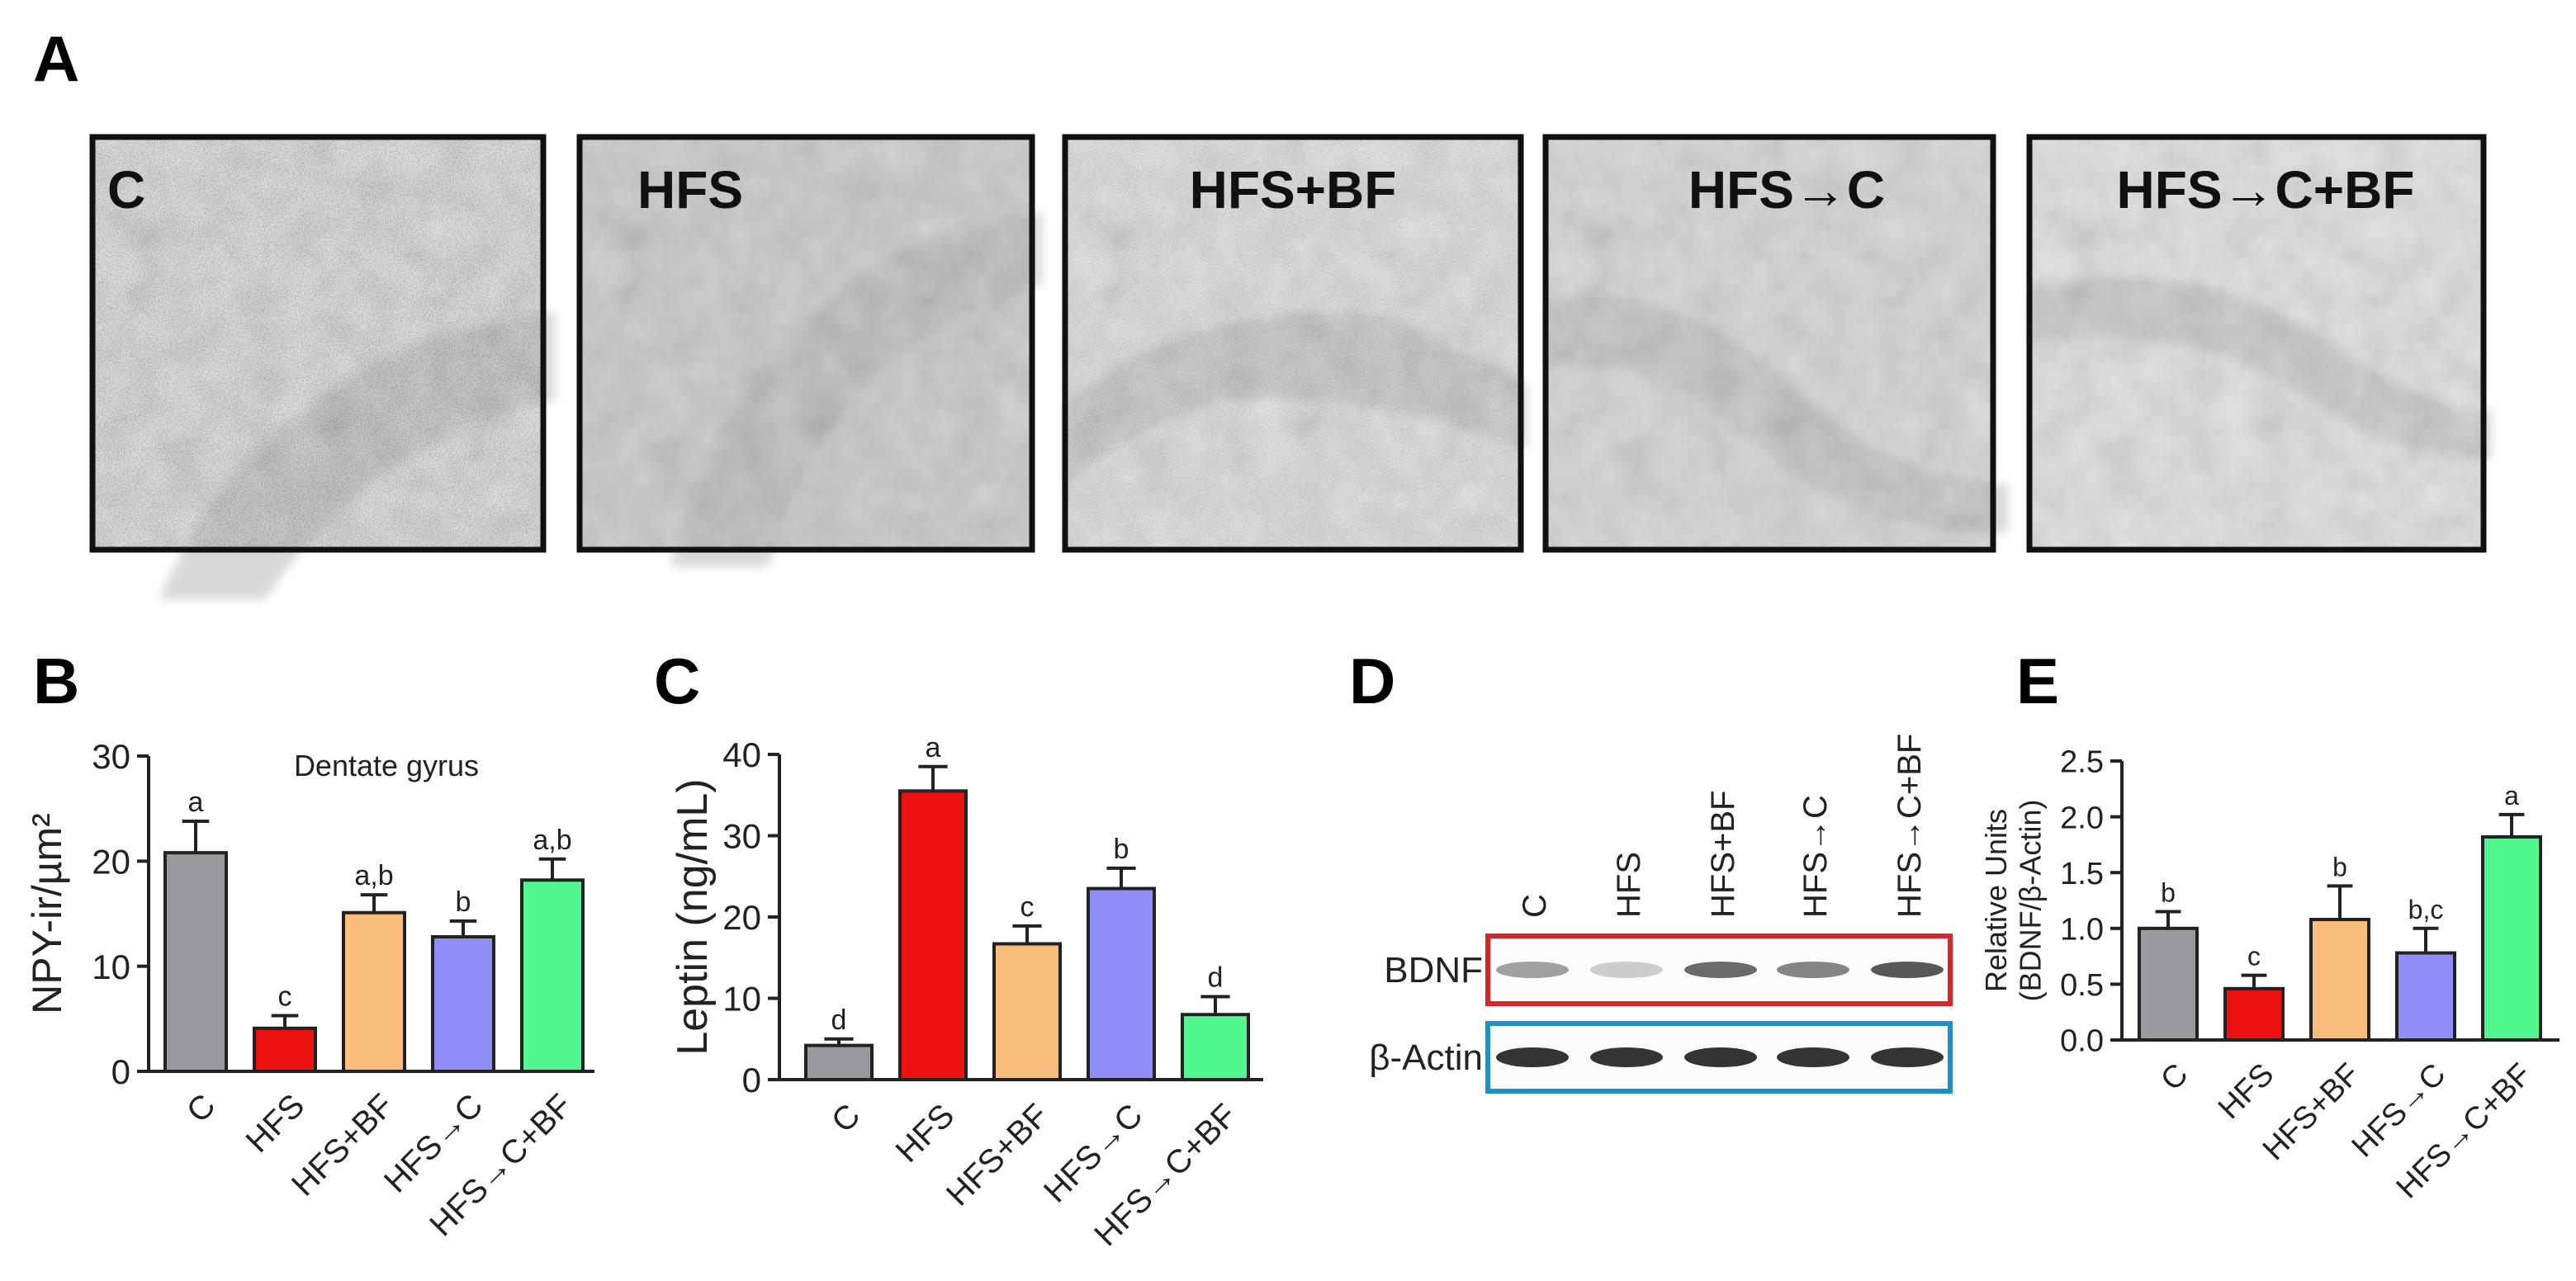  What do you see at coordinates (1786, 190) in the screenshot?
I see `micrograph-label: HFS→C` at bounding box center [1786, 190].